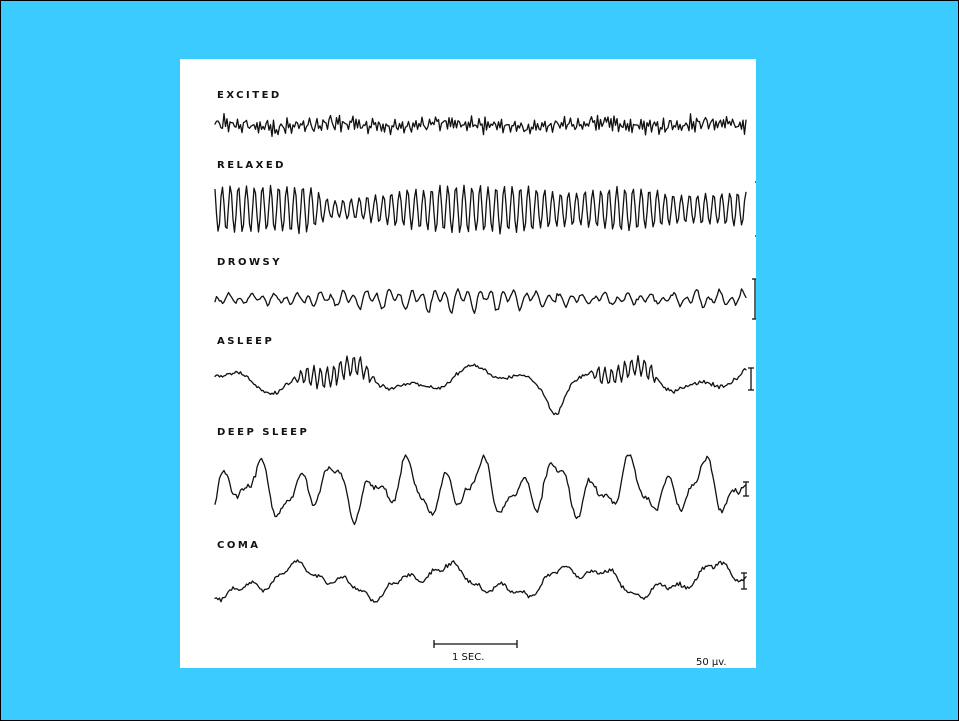  What do you see at coordinates (263, 432) in the screenshot?
I see `trace-label-deep-sleep: DEEP SLEEP` at bounding box center [263, 432].